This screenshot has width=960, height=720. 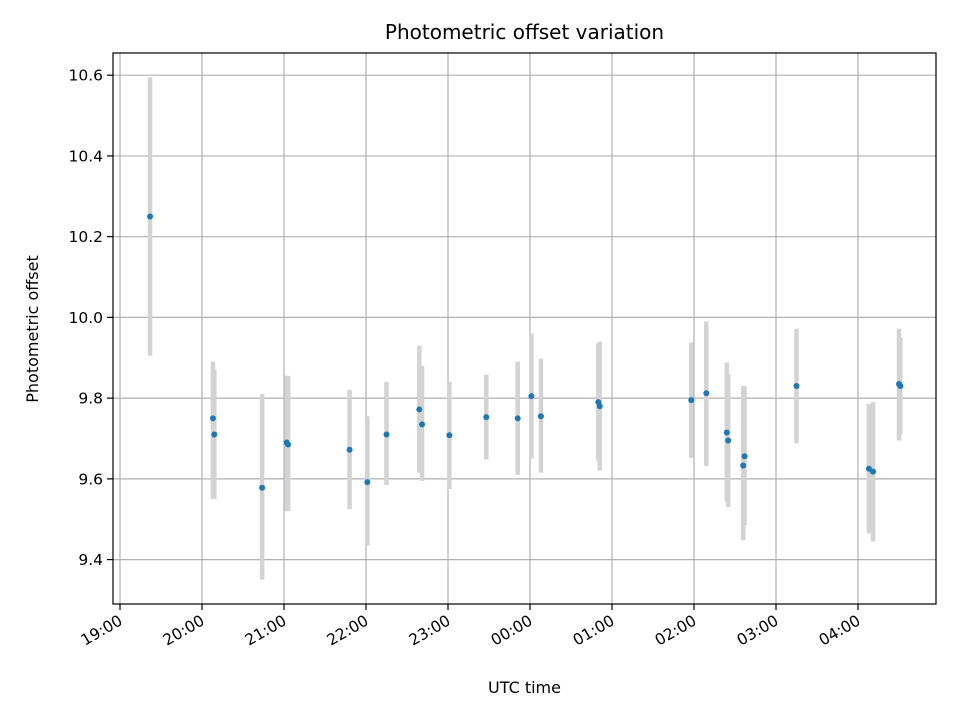 What do you see at coordinates (348, 631) in the screenshot?
I see `x-tick-label: 22:00` at bounding box center [348, 631].